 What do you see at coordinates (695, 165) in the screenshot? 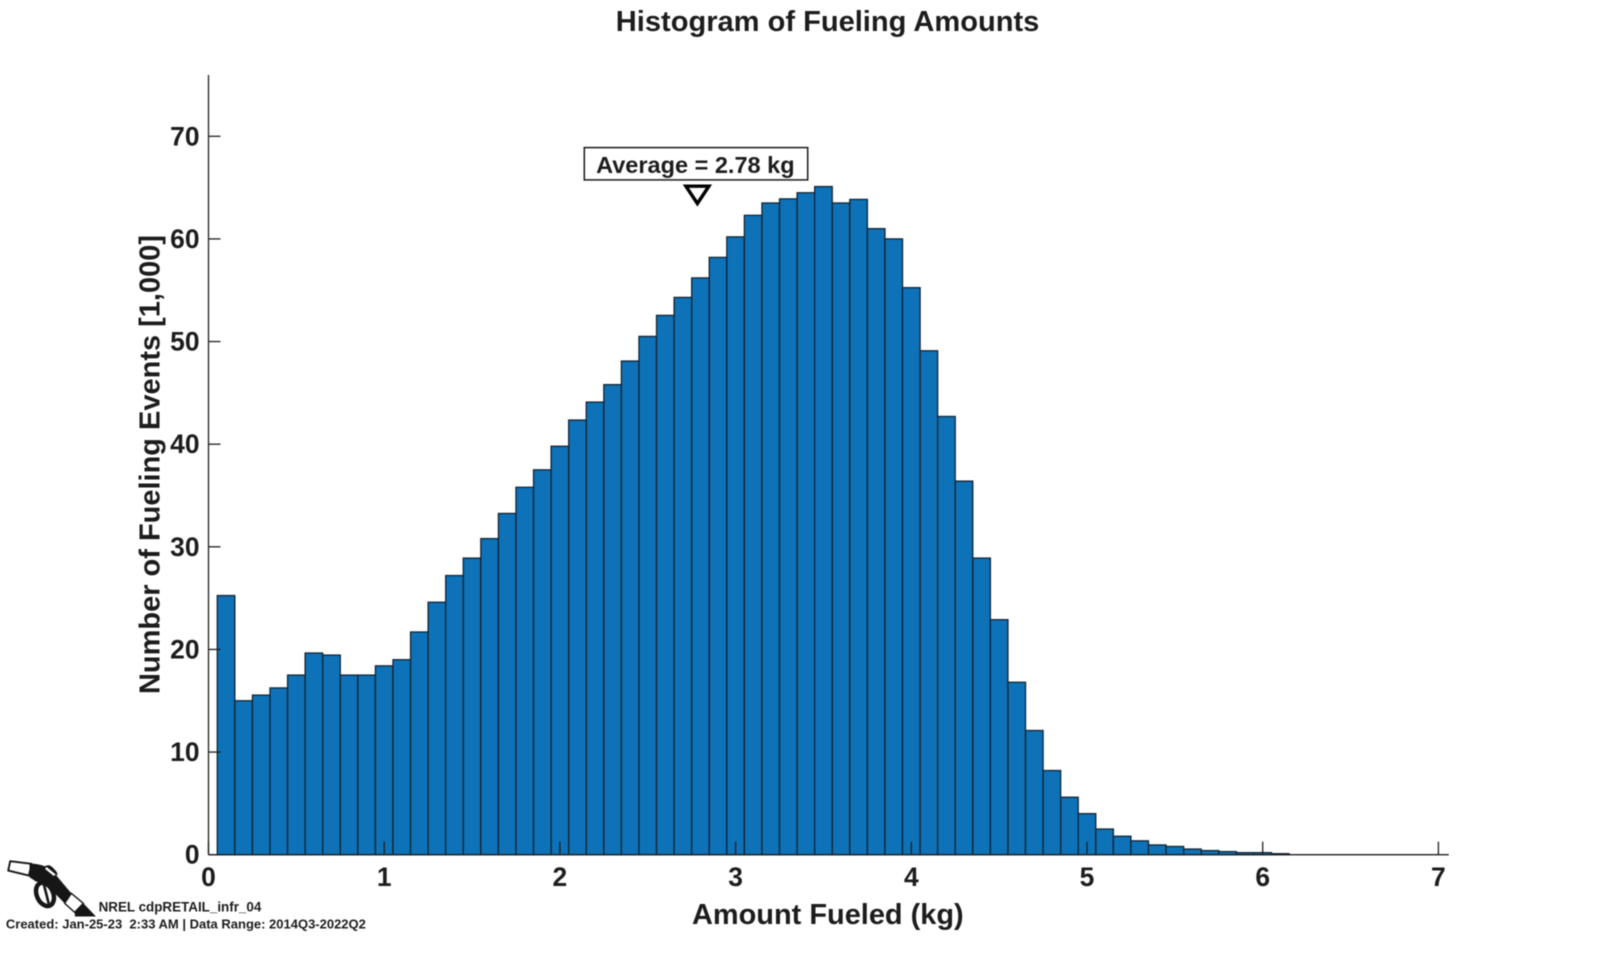
I see `svg-text: Average = 2.78 kg` at bounding box center [695, 165].